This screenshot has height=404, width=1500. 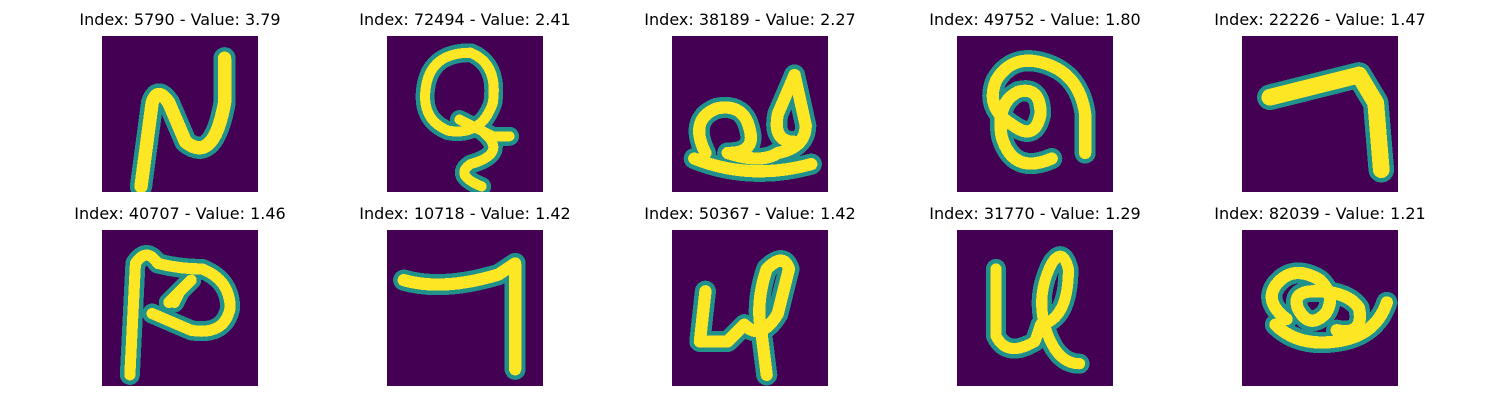 I want to click on image-panel: Index: 38189 - Value: 2.27, so click(x=750, y=110).